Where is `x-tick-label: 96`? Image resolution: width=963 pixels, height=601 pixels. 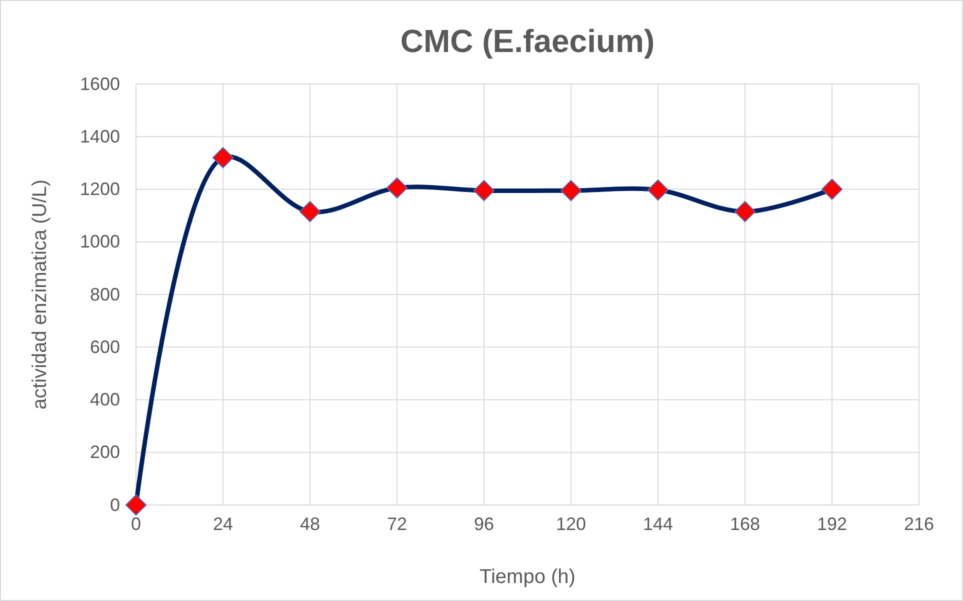
x-tick-label: 96 is located at coordinates (484, 524).